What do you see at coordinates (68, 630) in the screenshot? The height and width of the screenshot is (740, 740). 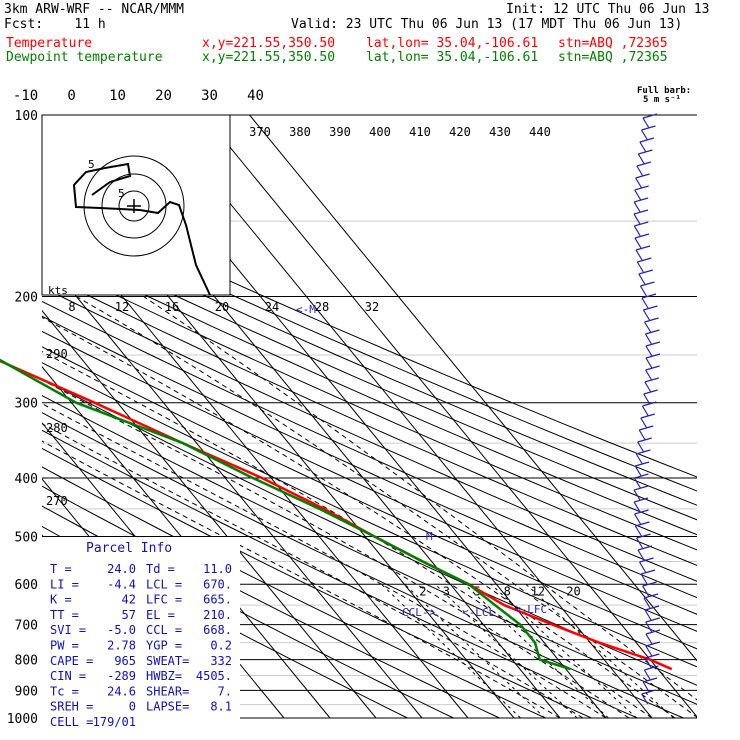 I see `parcel-key: SVI =` at bounding box center [68, 630].